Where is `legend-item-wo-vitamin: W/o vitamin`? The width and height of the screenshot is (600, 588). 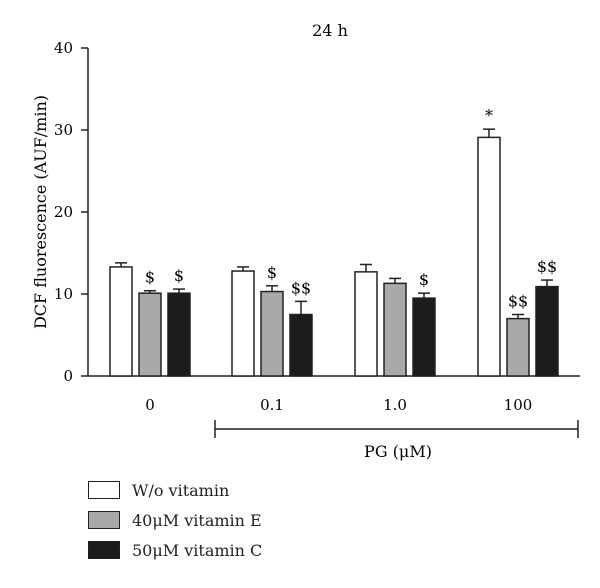 legend-item-wo-vitamin: W/o vitamin is located at coordinates (175, 490).